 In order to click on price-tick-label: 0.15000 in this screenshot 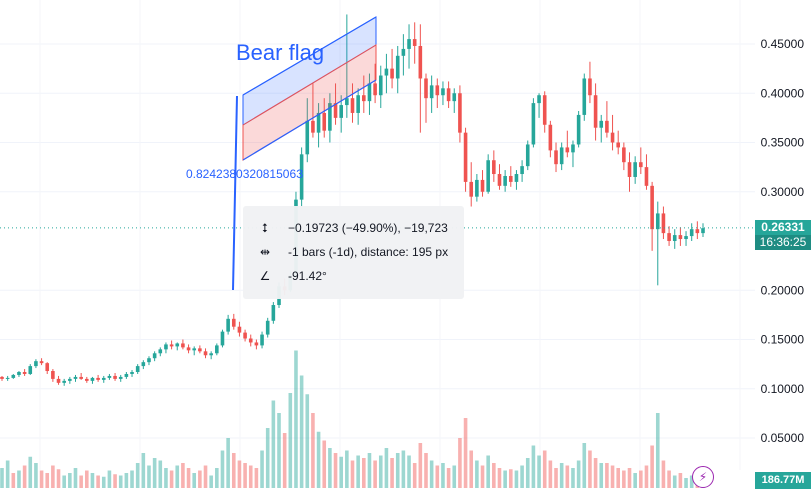, I will do `click(783, 340)`.